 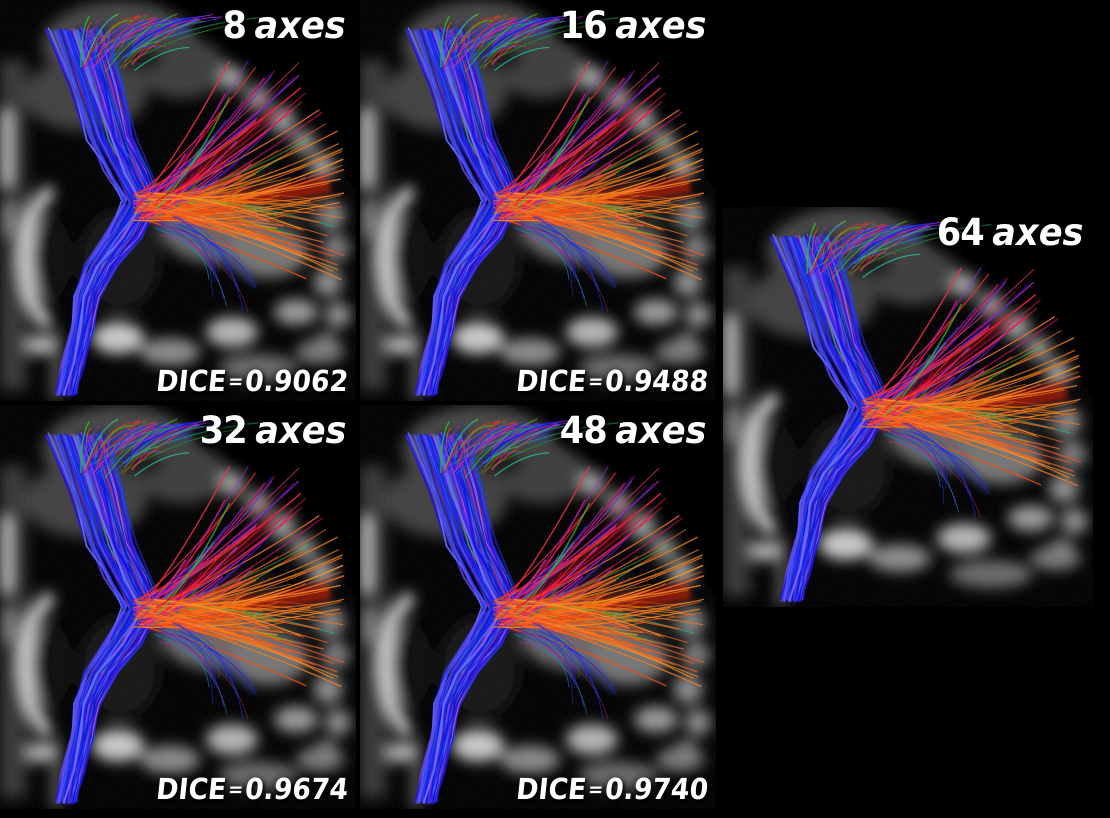 I want to click on dice-value: 0.9740, so click(x=656, y=789).